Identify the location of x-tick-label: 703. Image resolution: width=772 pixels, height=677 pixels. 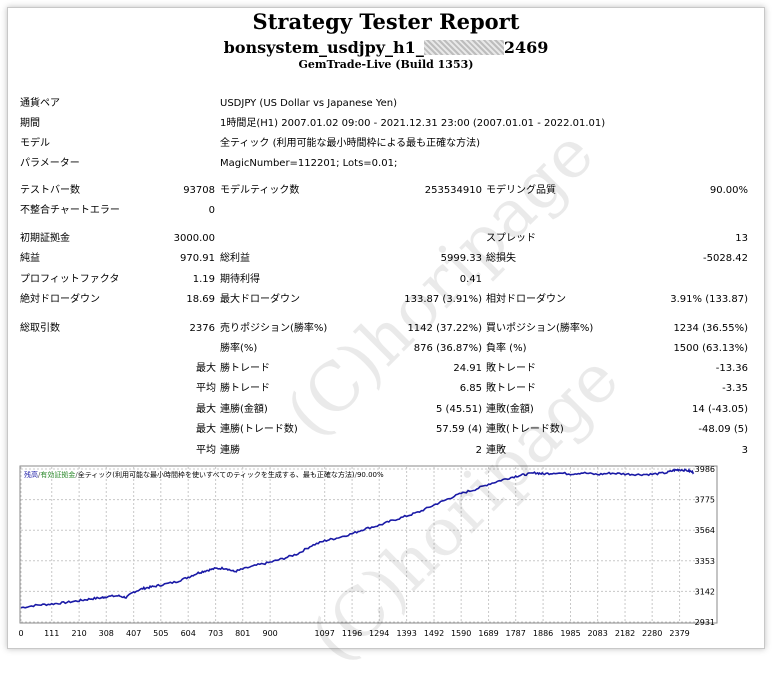
(215, 633).